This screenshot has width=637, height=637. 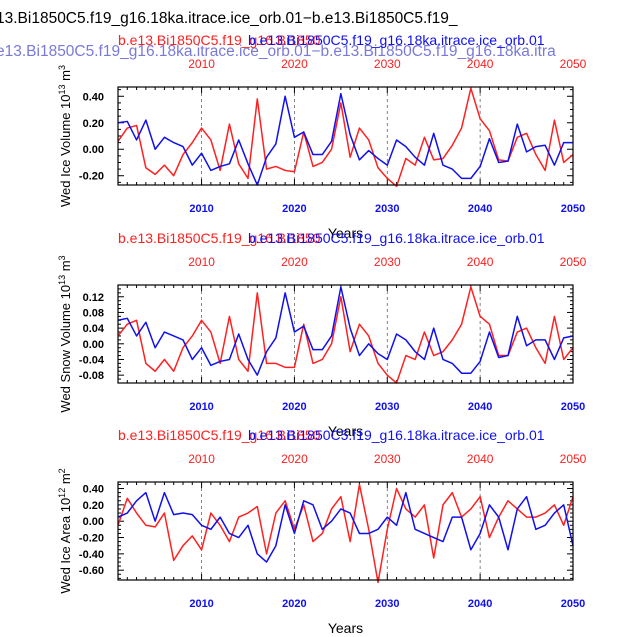 What do you see at coordinates (93, 313) in the screenshot?
I see `y-tick-label: 0.08` at bounding box center [93, 313].